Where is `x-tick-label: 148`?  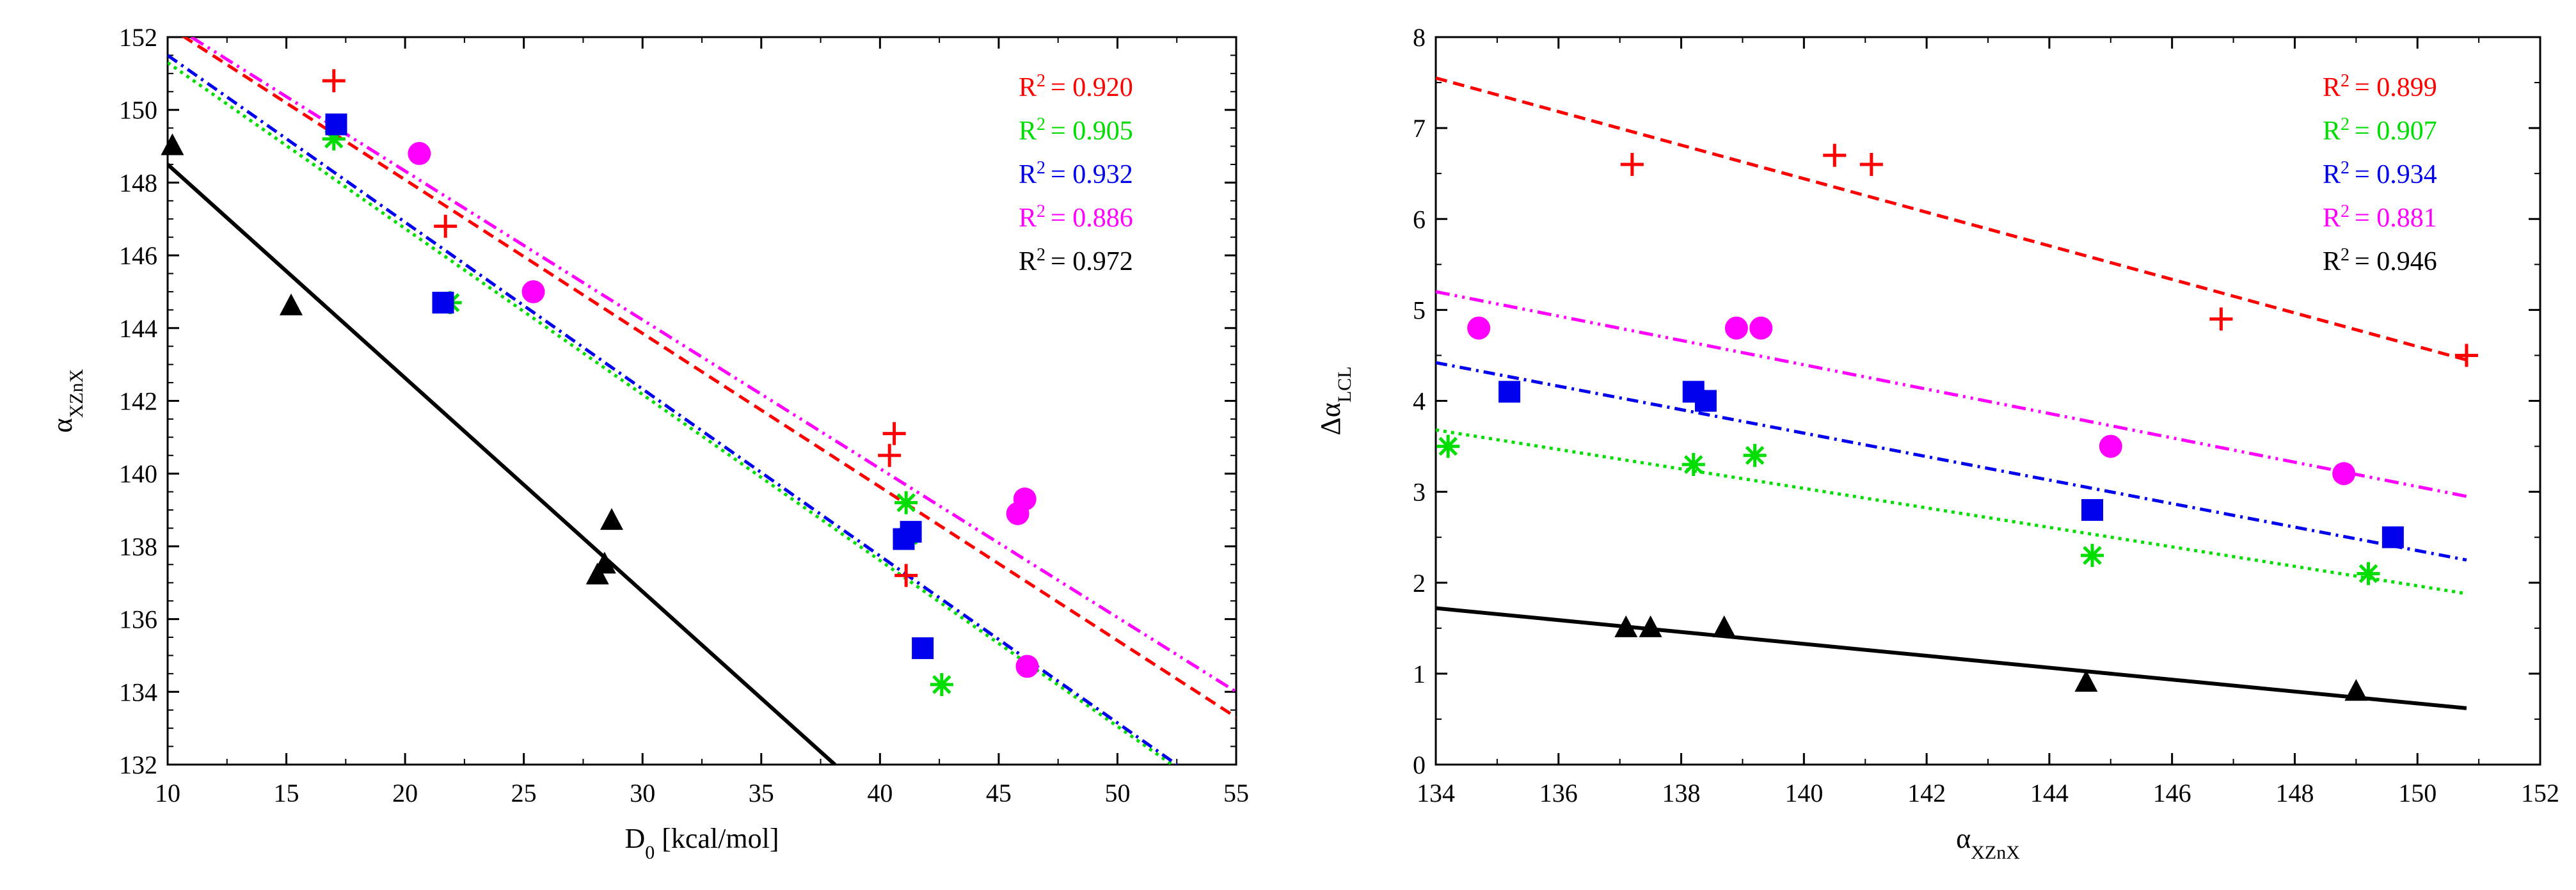
x-tick-label: 148 is located at coordinates (2295, 793).